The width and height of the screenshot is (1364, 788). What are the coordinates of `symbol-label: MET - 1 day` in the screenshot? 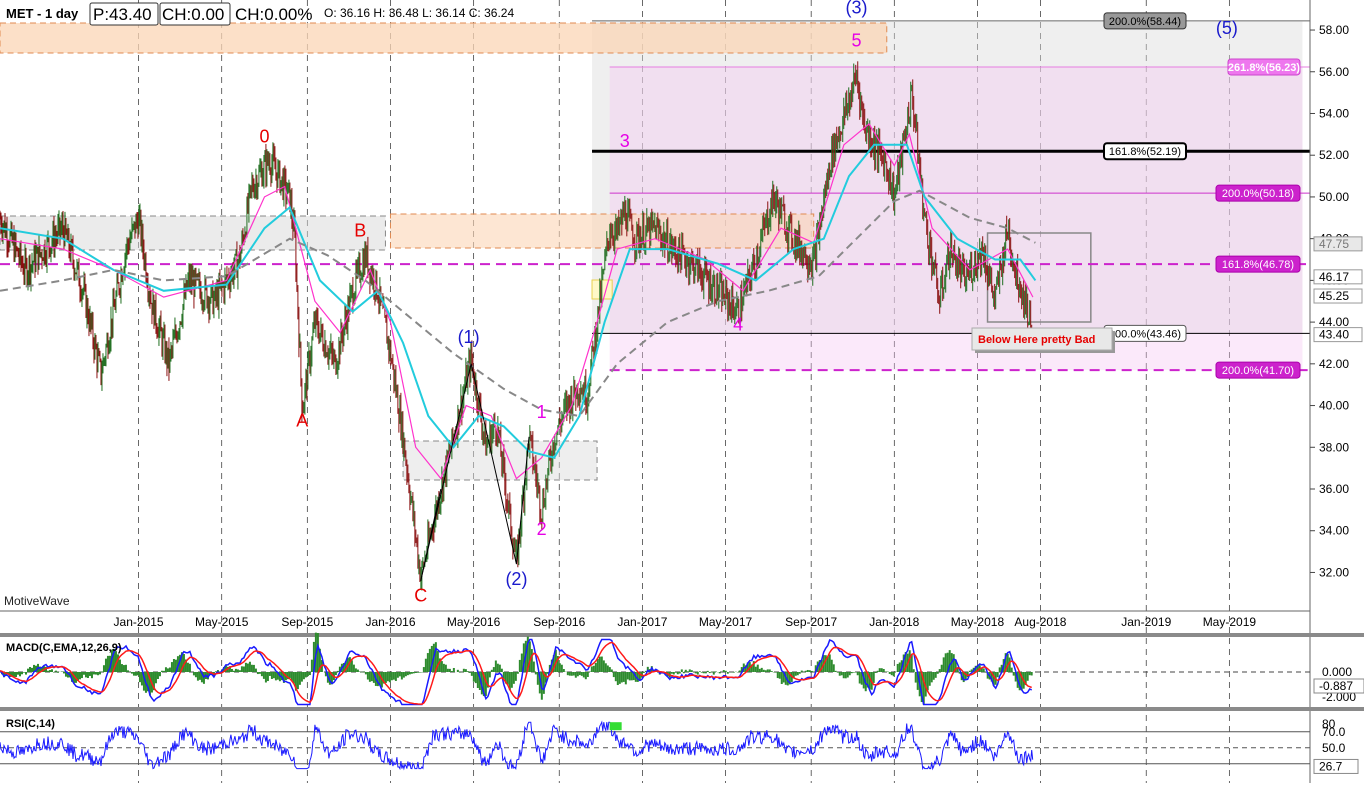 It's located at (42, 13).